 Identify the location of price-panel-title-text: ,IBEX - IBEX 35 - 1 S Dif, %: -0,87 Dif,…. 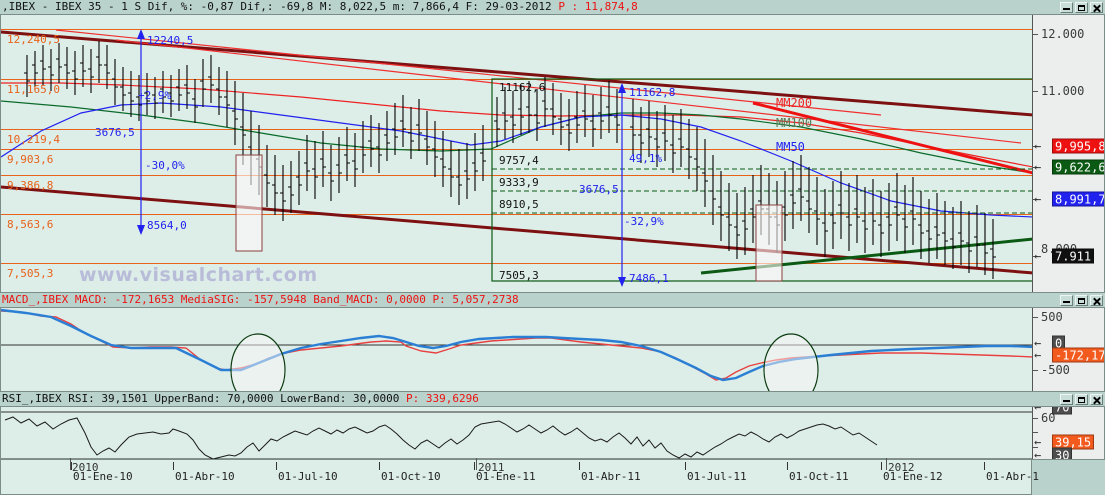
(277, 6).